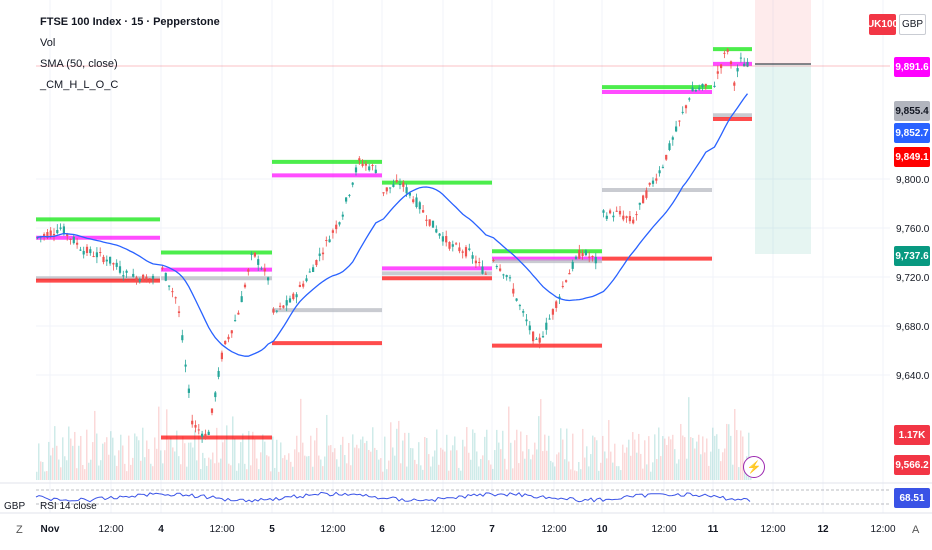 This screenshot has height=550, width=932. Describe the element at coordinates (916, 530) in the screenshot. I see `auto-scale-button: A` at that location.